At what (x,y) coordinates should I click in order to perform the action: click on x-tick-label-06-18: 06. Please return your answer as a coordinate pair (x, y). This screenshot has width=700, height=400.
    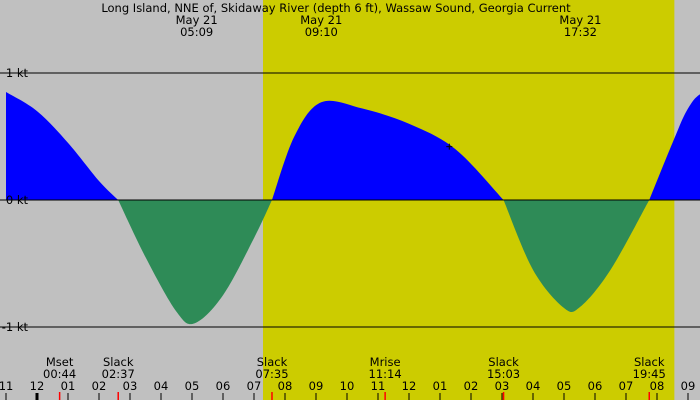
    Looking at the image, I should click on (595, 386).